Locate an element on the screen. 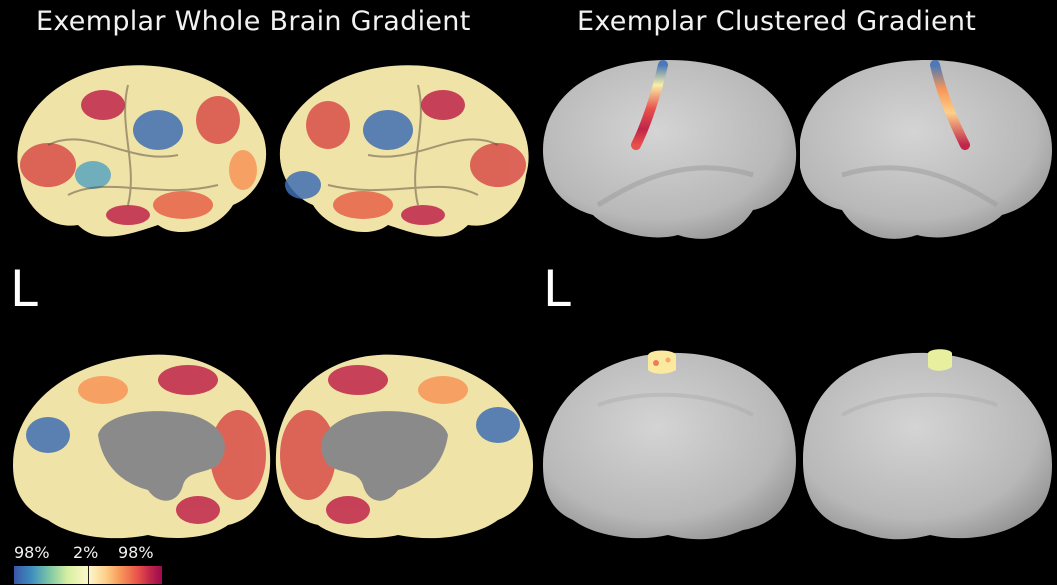  title-whole-brain: Exemplar Whole Brain Gradient is located at coordinates (253, 21).